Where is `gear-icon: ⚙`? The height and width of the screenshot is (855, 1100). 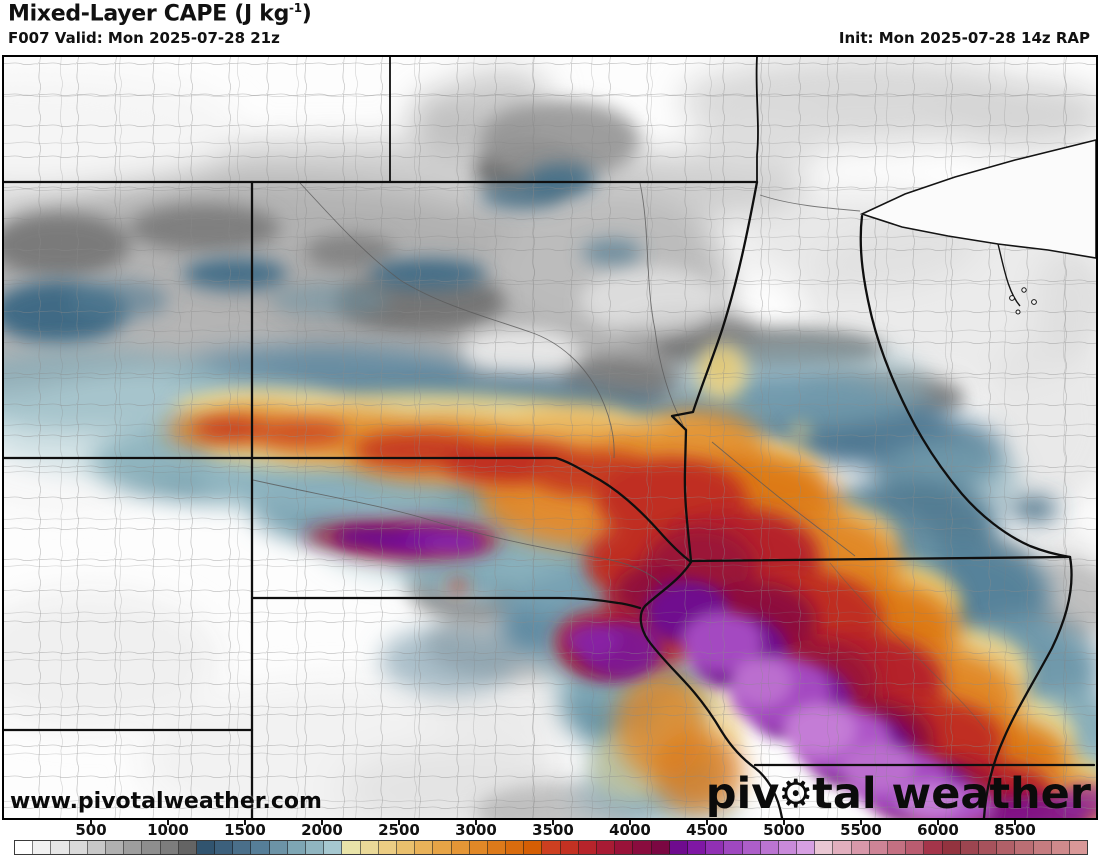
gear-icon: ⚙ is located at coordinates (796, 794).